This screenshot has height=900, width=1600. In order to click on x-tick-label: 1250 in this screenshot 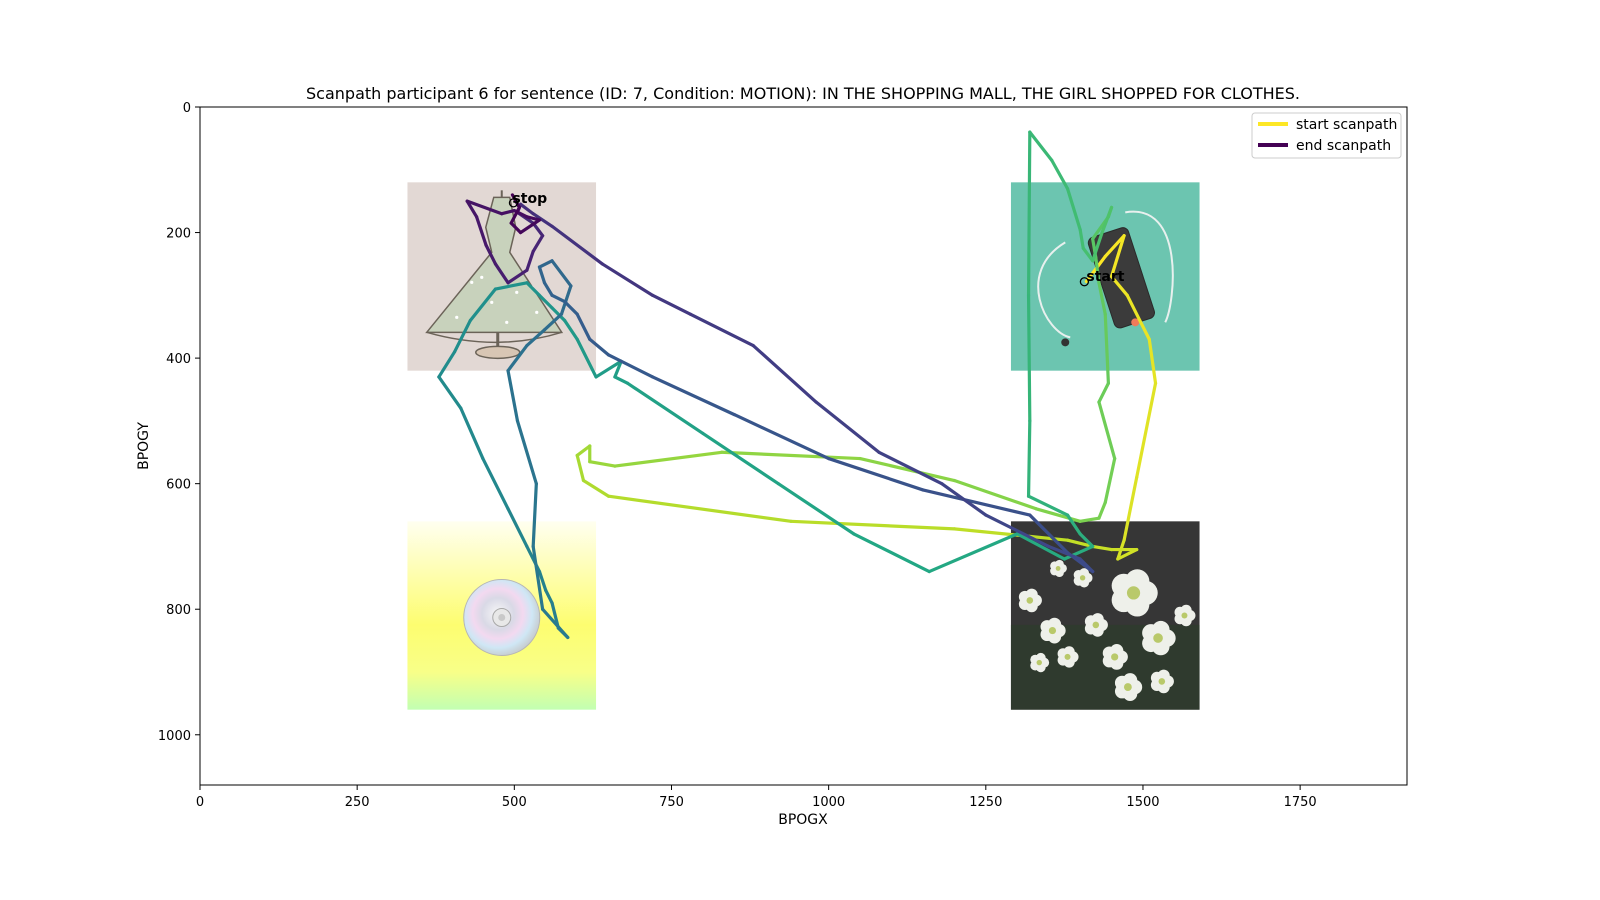, I will do `click(985, 802)`.